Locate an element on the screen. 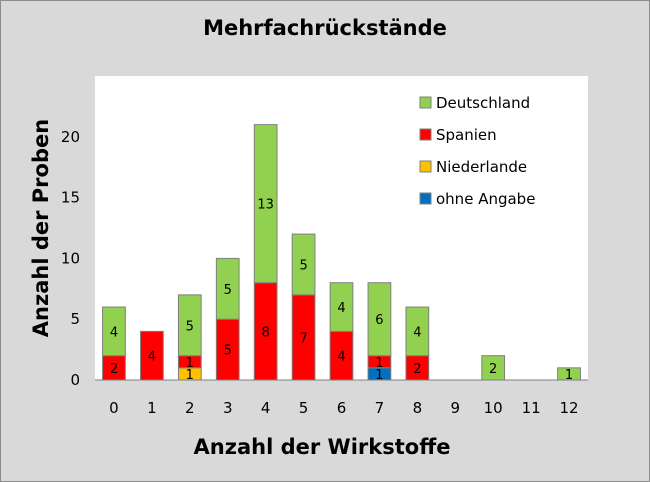  legend: Deutschland Spanien Niederlande ohne Angabe is located at coordinates (477, 151).